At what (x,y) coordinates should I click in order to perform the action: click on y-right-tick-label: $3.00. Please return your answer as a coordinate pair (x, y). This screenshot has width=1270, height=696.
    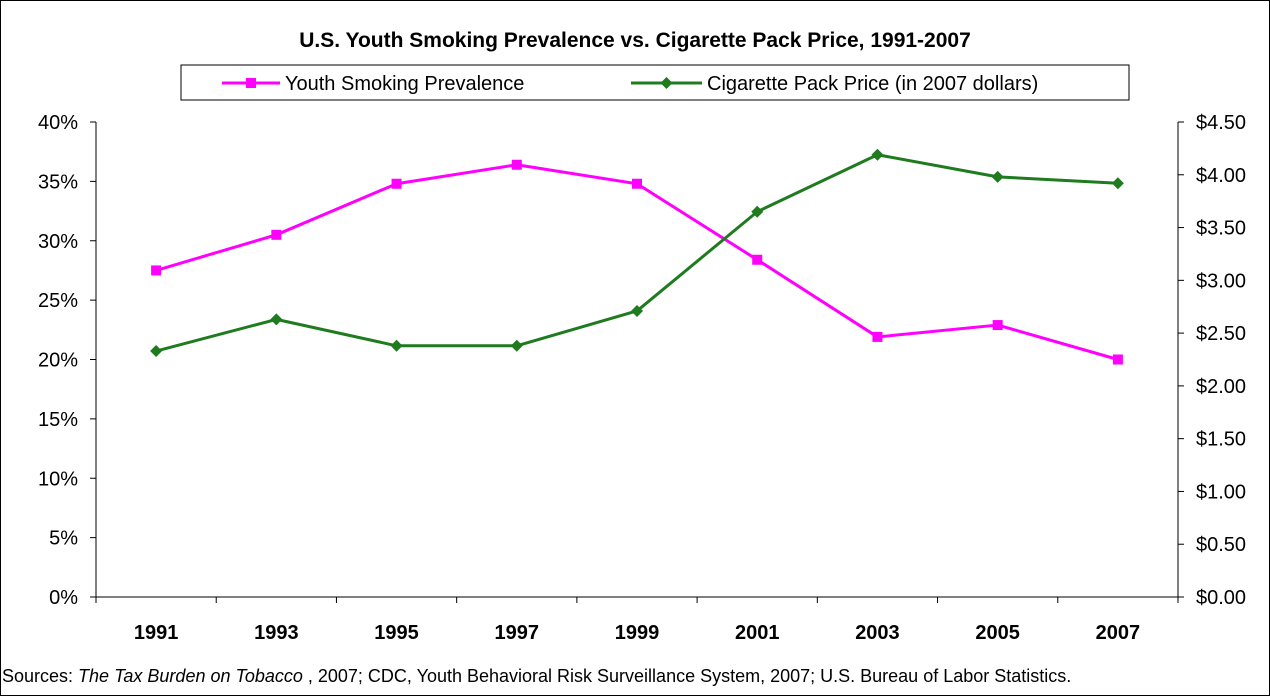
    Looking at the image, I should click on (1221, 281).